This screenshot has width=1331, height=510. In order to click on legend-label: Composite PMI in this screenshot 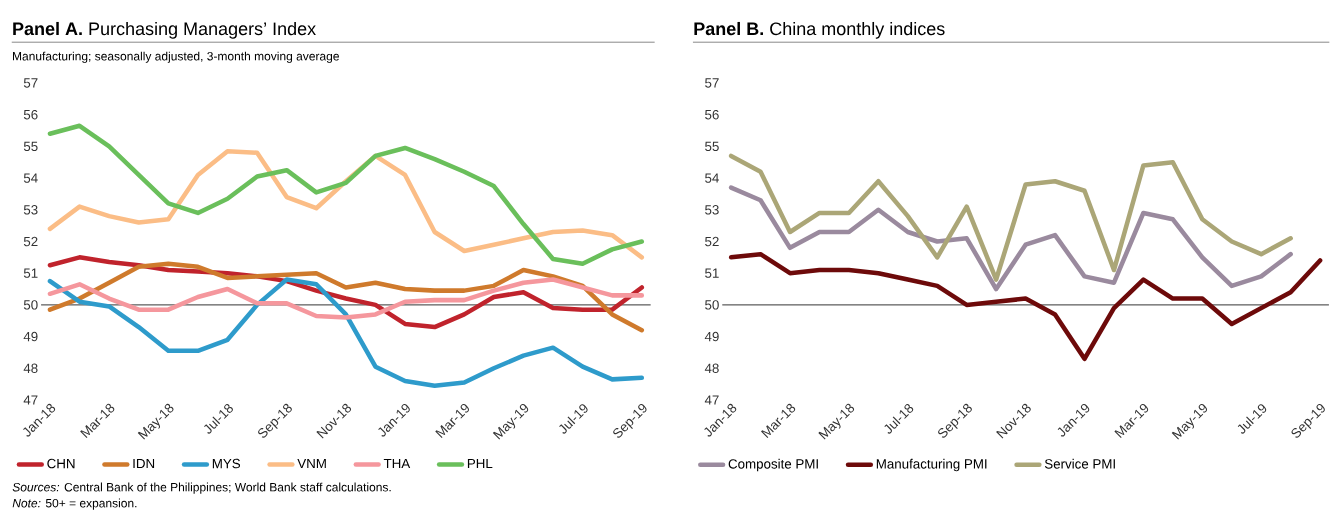, I will do `click(773, 465)`.